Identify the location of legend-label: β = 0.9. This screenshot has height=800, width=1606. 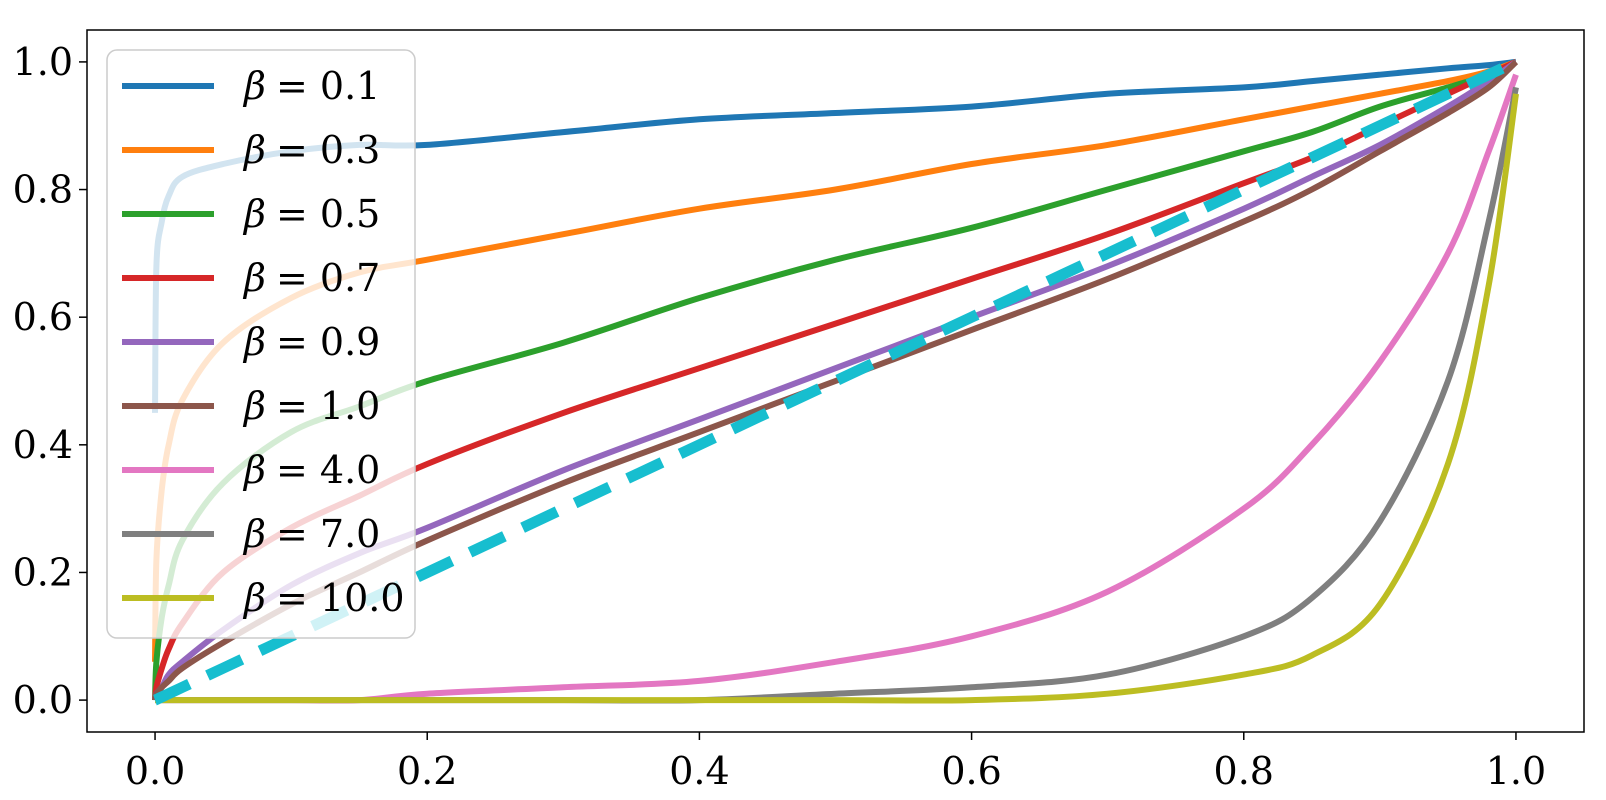
(311, 342).